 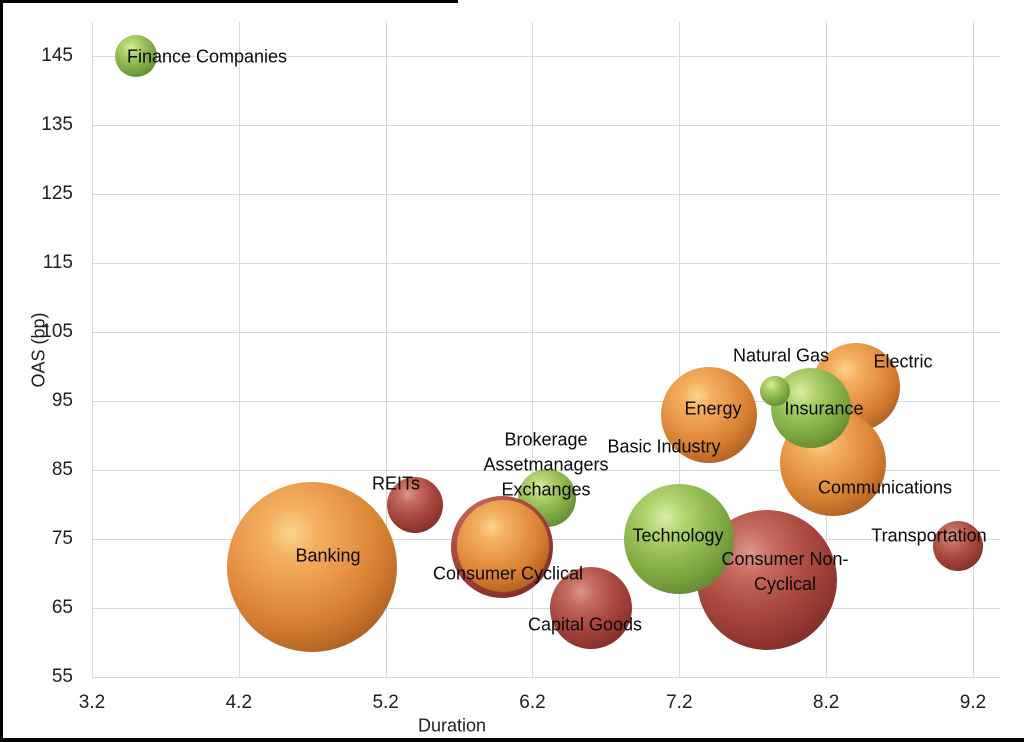 What do you see at coordinates (385, 702) in the screenshot?
I see `x-axis-tick-label: 5.2` at bounding box center [385, 702].